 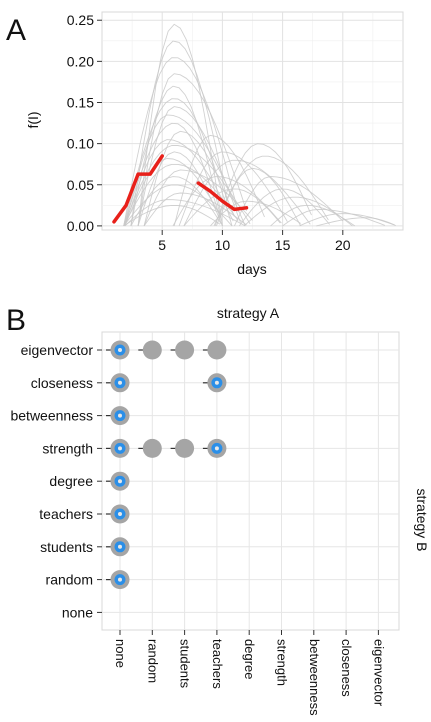 What do you see at coordinates (249, 659) in the screenshot?
I see `x-tick-label: degree` at bounding box center [249, 659].